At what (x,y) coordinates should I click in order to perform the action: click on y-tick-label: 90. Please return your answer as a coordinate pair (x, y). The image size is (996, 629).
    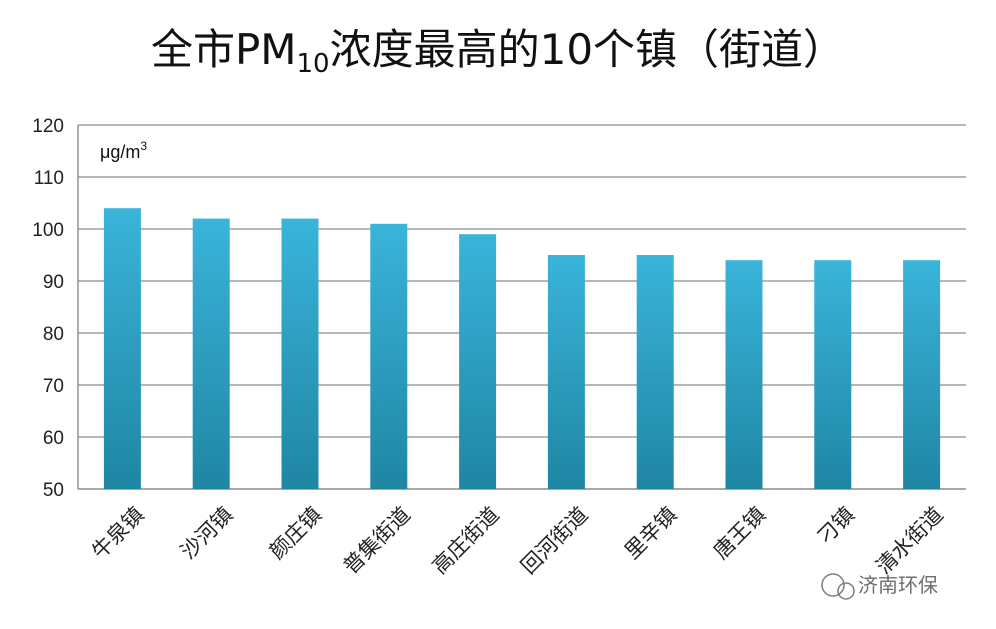
    Looking at the image, I should click on (53, 282).